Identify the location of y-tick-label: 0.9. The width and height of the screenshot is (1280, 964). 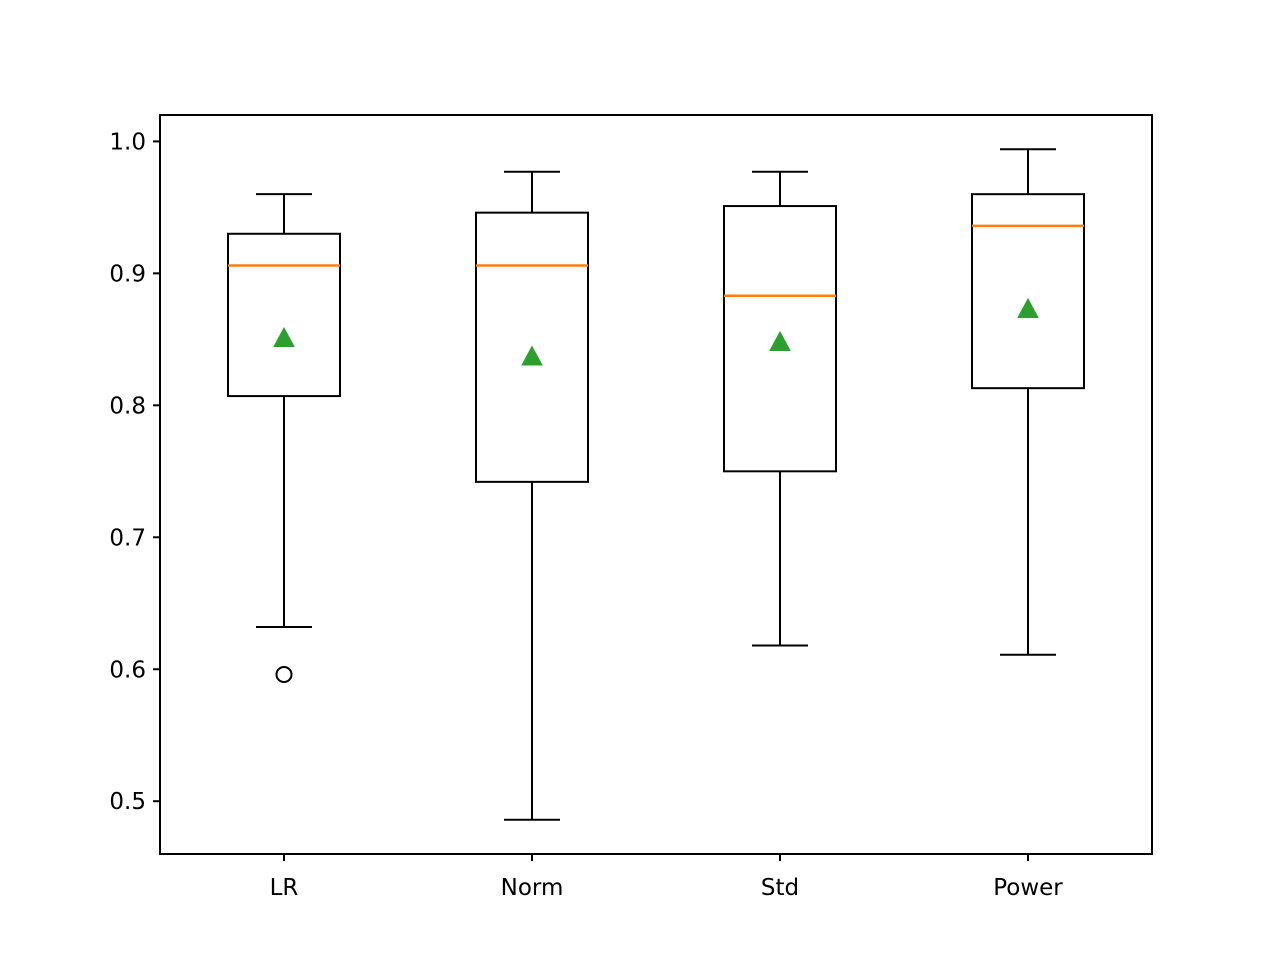
(127, 274).